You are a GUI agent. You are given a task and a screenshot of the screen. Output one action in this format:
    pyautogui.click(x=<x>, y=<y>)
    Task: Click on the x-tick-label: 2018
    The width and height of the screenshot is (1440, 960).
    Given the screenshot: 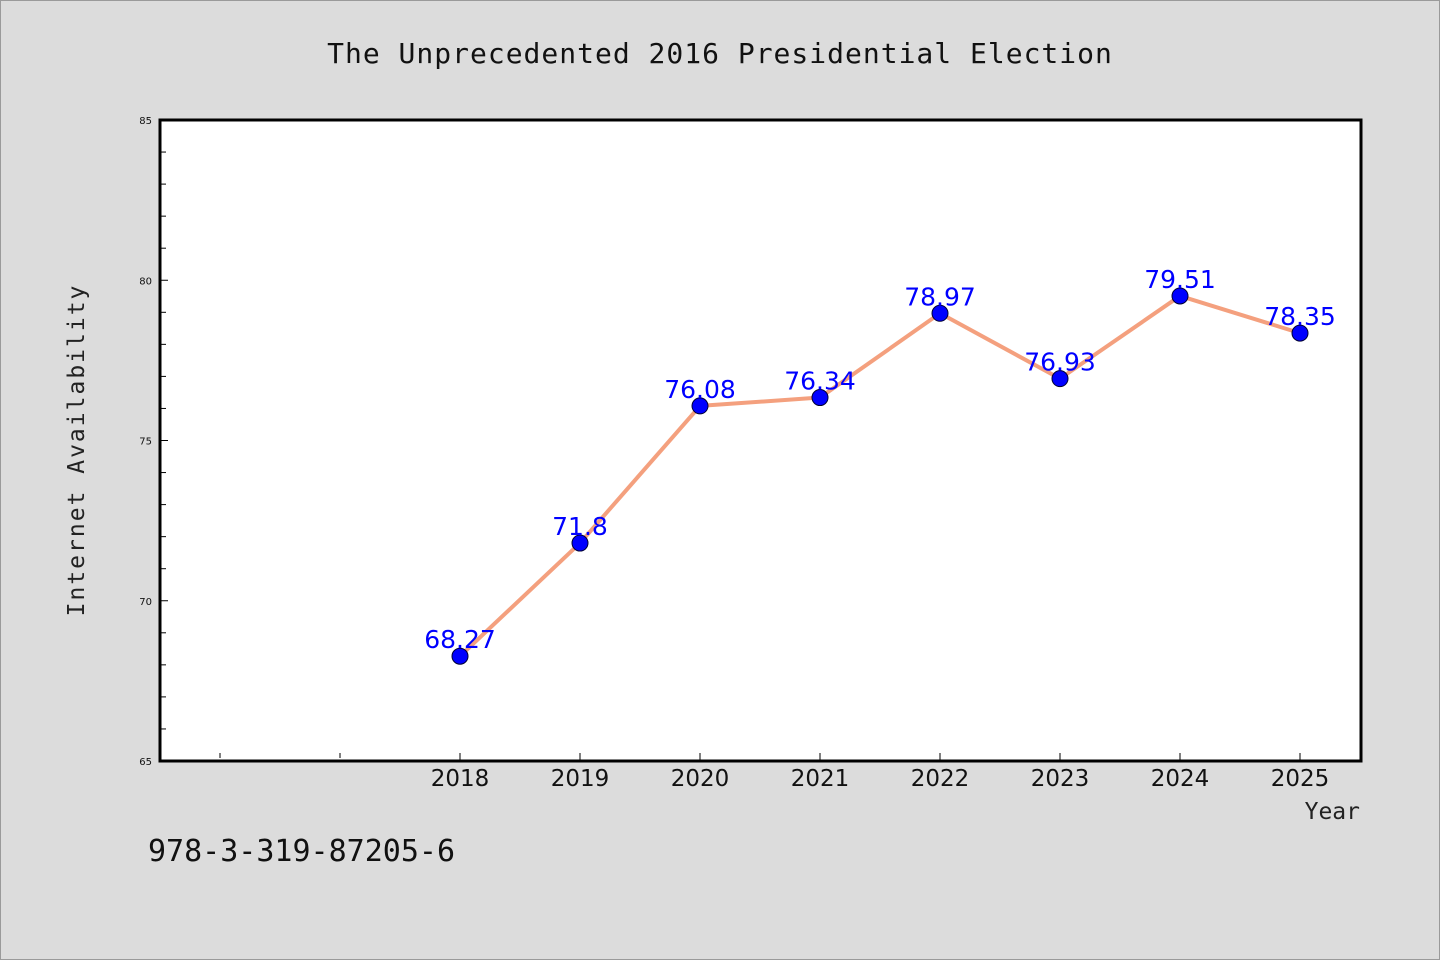 What is the action you would take?
    pyautogui.click(x=460, y=779)
    